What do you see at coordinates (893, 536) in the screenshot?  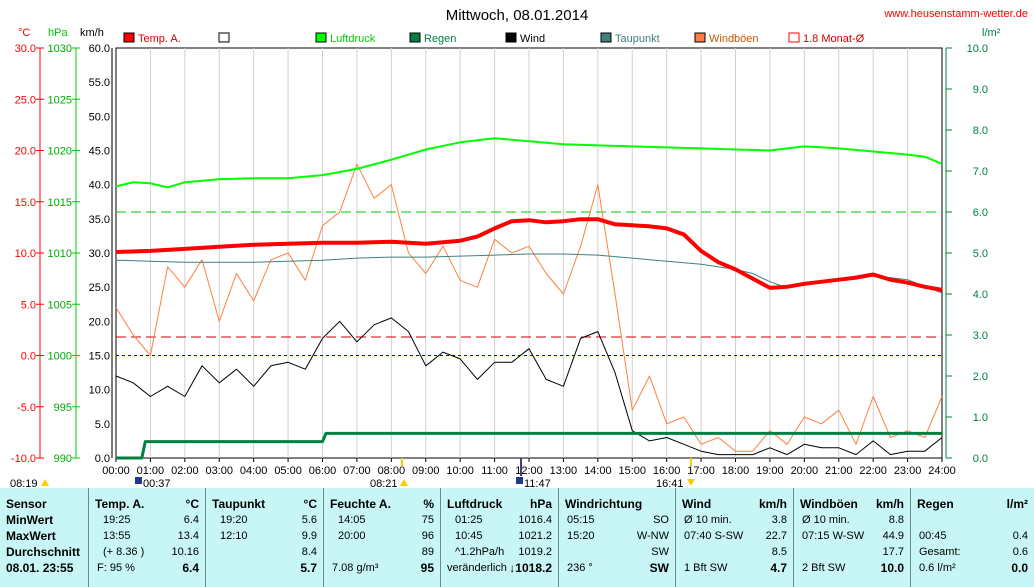 I see `gust-row-value: 44.9` at bounding box center [893, 536].